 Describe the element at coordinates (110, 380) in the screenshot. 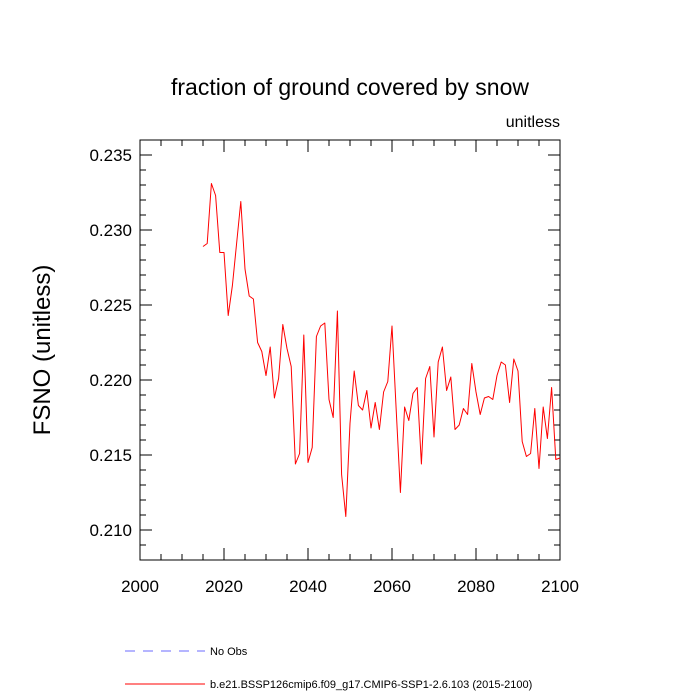

I see `y-tick-label: 0.220` at that location.